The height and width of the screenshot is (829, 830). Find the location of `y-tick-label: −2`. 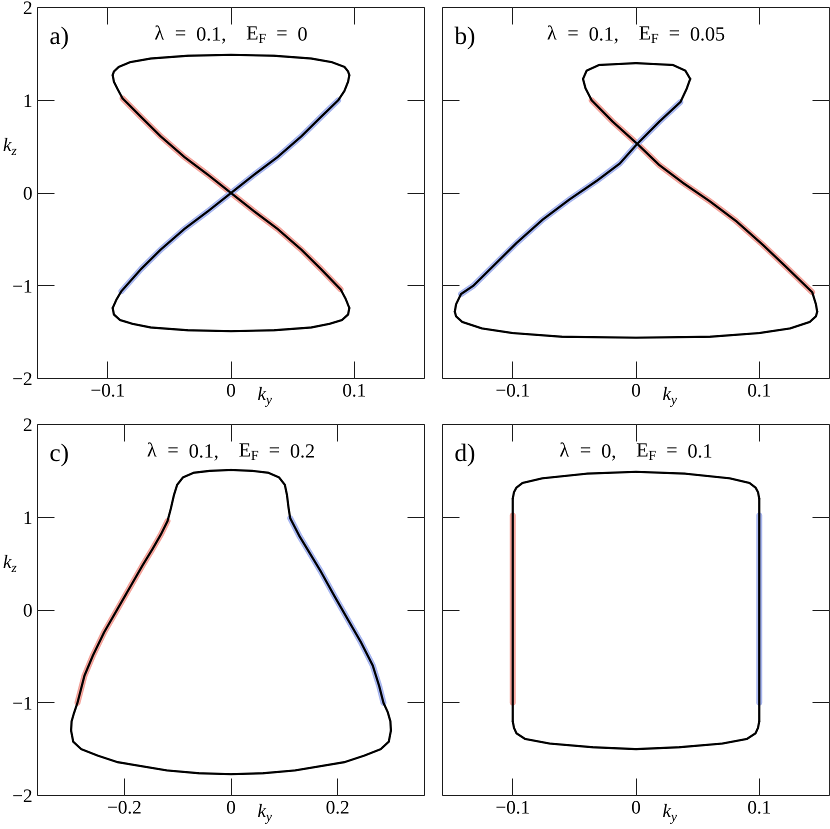

y-tick-label: −2 is located at coordinates (22, 796).